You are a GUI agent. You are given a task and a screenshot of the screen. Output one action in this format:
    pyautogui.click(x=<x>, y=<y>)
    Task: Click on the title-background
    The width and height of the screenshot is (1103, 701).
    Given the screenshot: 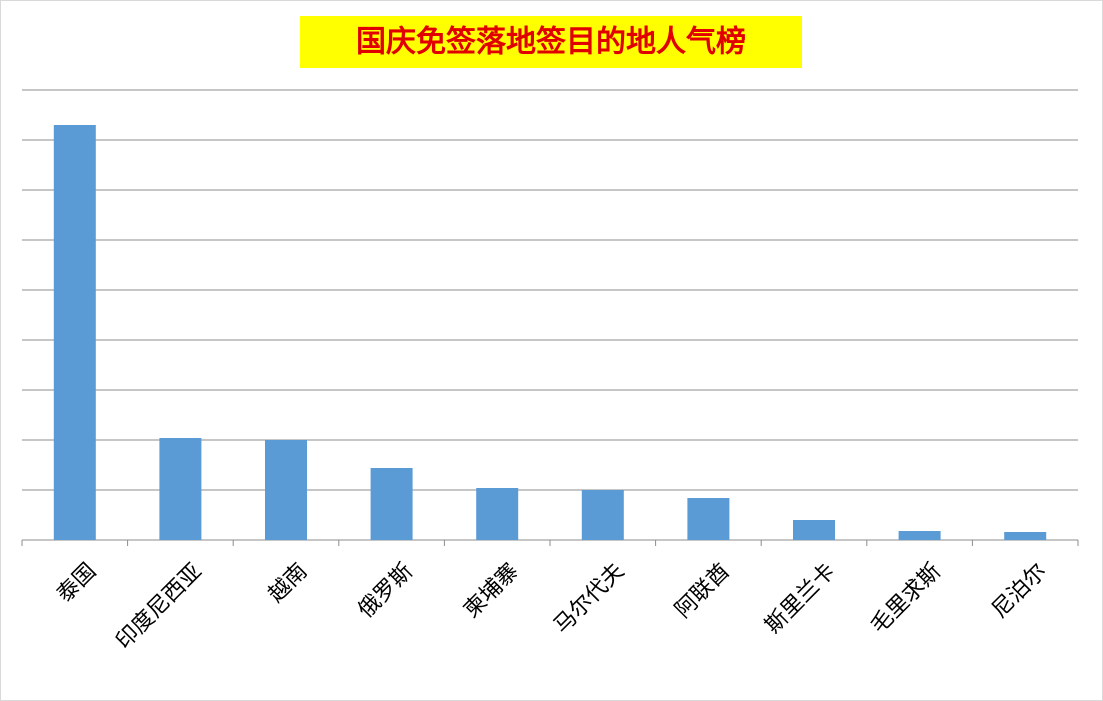 What is the action you would take?
    pyautogui.click(x=551, y=42)
    